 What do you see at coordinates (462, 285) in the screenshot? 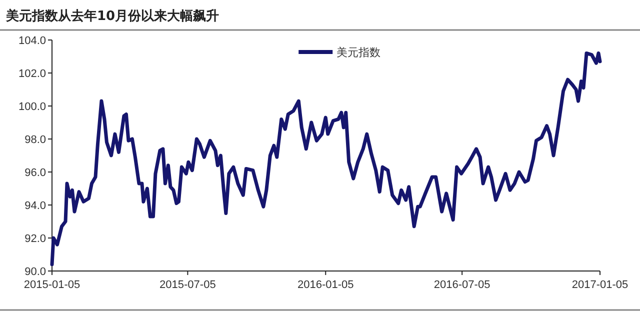
I see `x-tick-label: 2016-07-05` at bounding box center [462, 285].